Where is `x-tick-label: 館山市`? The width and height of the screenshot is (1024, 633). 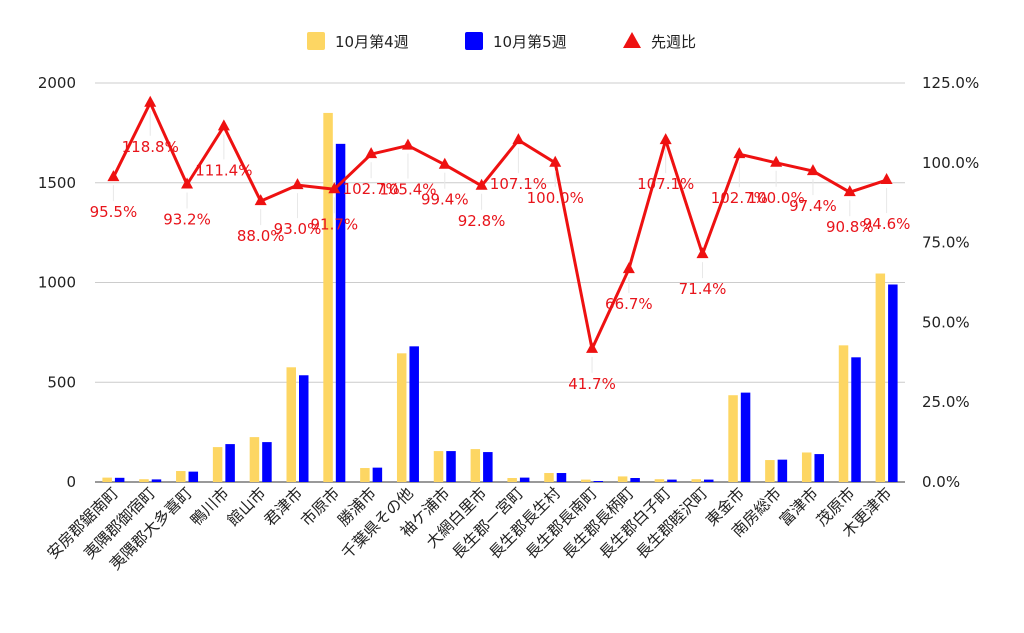 x-tick-label: 館山市 is located at coordinates (247, 507).